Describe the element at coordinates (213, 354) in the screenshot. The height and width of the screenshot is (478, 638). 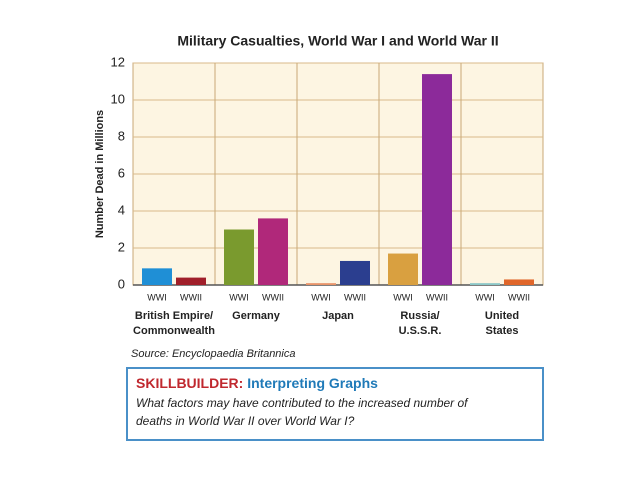
I see `source: Source: Encyclopaedia Britannica` at that location.